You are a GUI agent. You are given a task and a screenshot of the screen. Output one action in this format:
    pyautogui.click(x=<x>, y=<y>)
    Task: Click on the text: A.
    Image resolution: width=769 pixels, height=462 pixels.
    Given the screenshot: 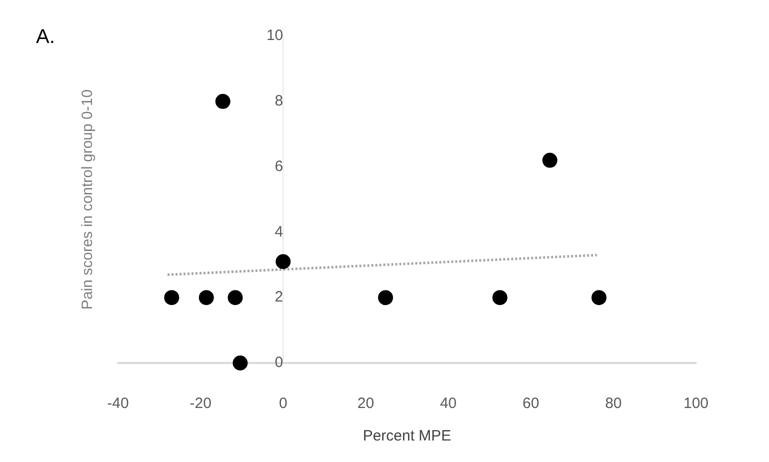 What is the action you would take?
    pyautogui.click(x=45, y=37)
    